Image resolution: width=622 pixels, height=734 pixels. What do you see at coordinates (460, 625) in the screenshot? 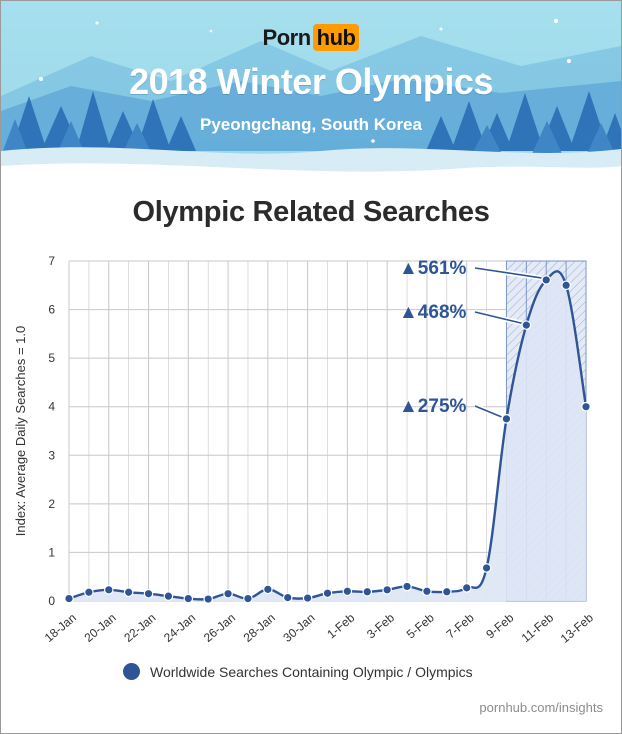
I see `x-tick-label: 7-Feb` at bounding box center [460, 625].